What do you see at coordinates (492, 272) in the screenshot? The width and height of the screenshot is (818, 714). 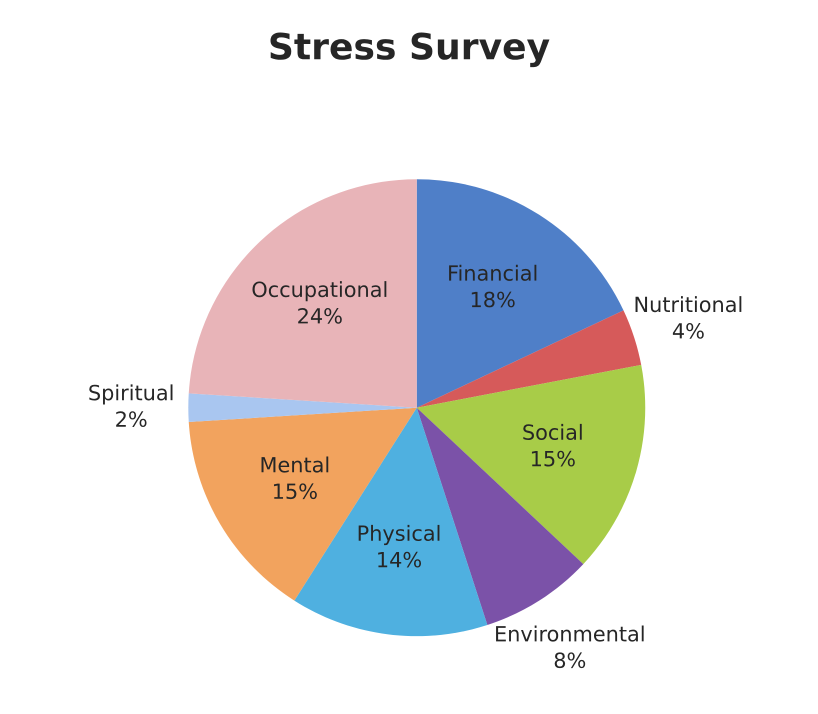 I see `slice-label: Financial` at bounding box center [492, 272].